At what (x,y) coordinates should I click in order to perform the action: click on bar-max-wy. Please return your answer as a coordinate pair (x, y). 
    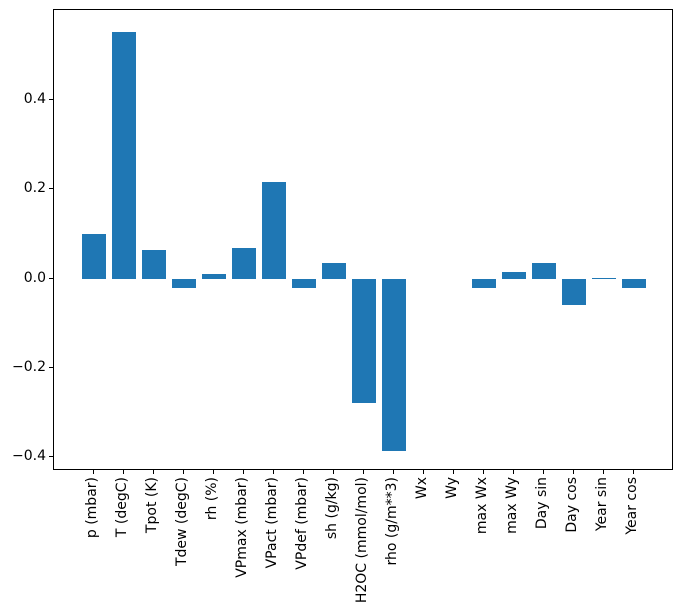
    Looking at the image, I should click on (513, 275).